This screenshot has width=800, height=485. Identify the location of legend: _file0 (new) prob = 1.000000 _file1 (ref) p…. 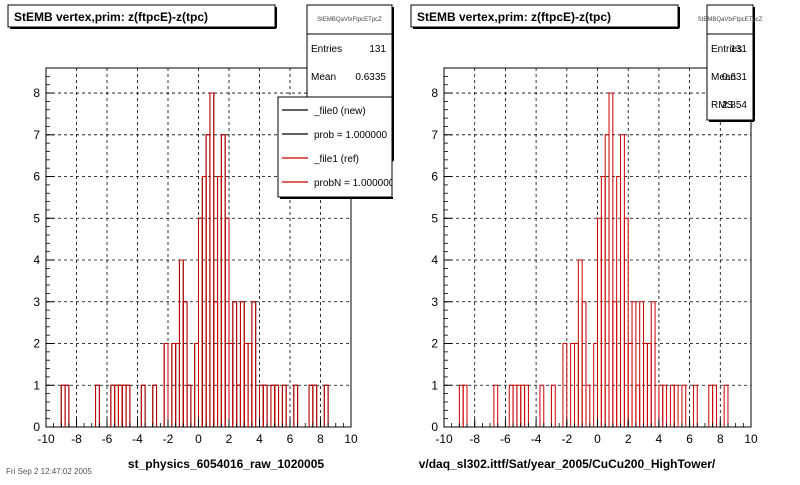
(338, 147).